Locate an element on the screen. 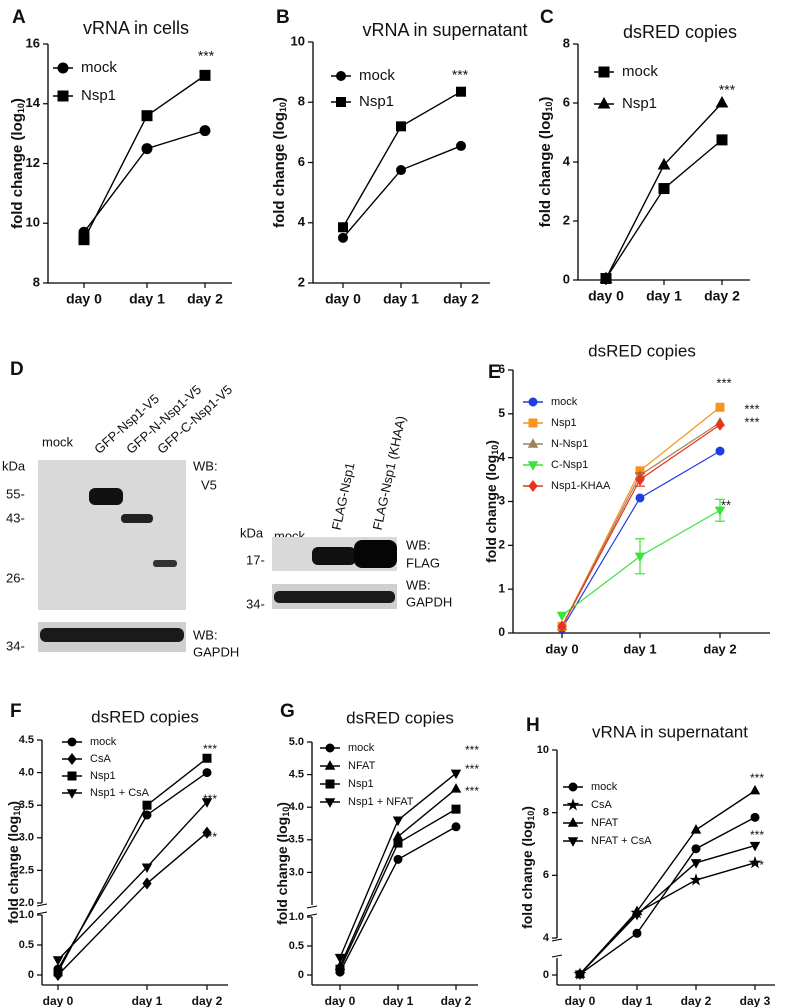 This screenshot has width=786, height=1007. y-tick-label: 8 is located at coordinates (546, 813).